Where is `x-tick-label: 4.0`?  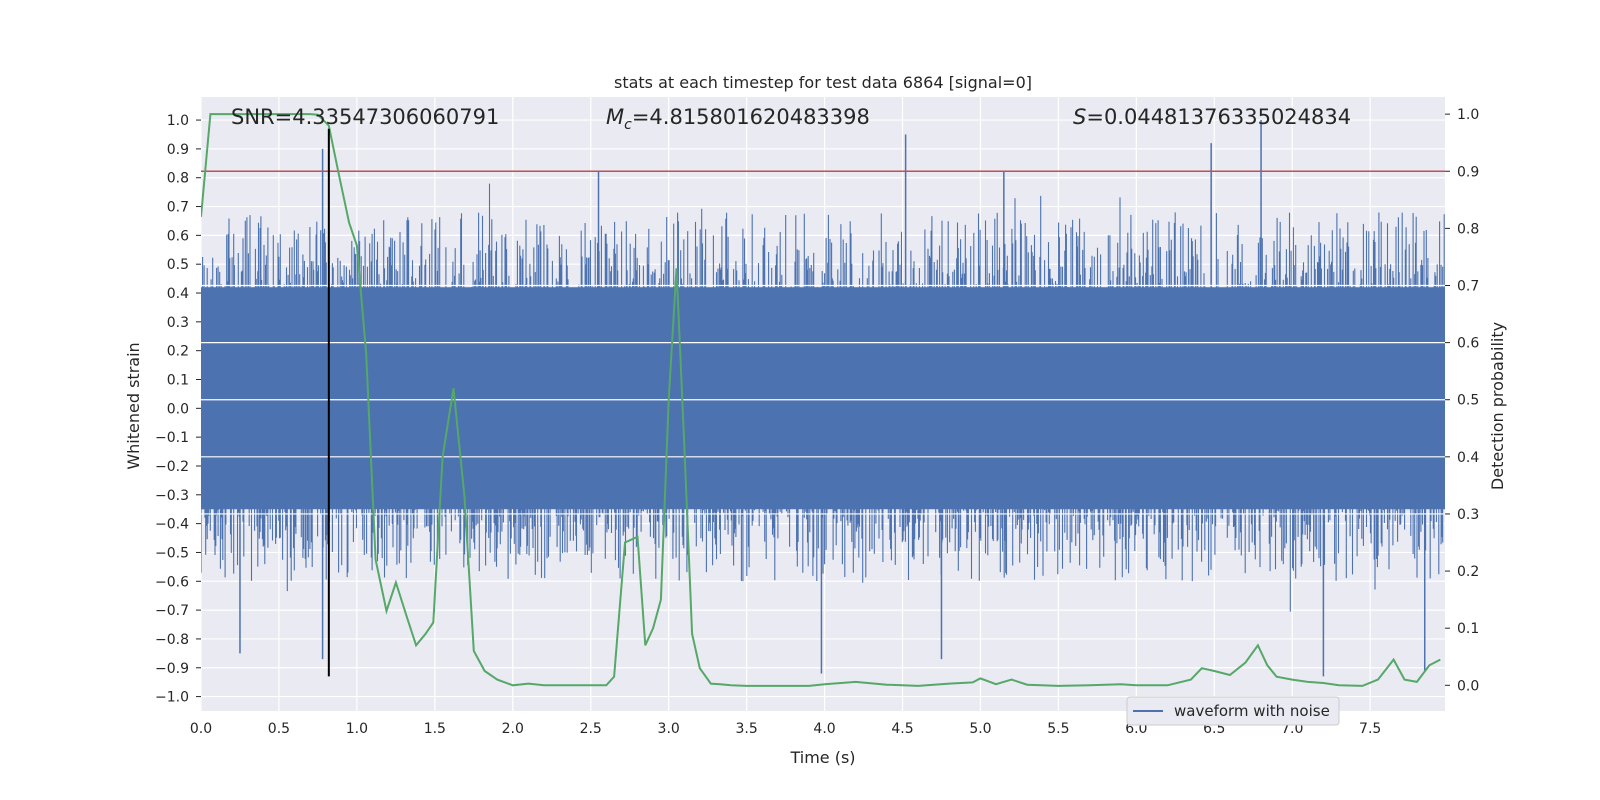
x-tick-label: 4.0 is located at coordinates (824, 729).